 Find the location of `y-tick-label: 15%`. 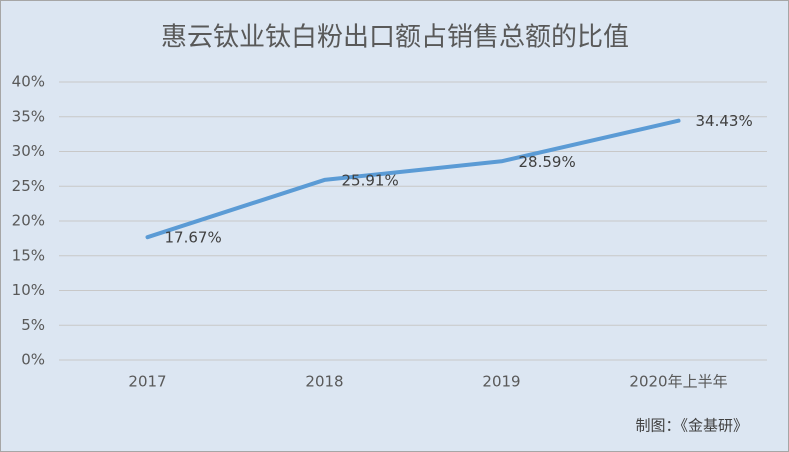

y-tick-label: 15% is located at coordinates (28, 255).